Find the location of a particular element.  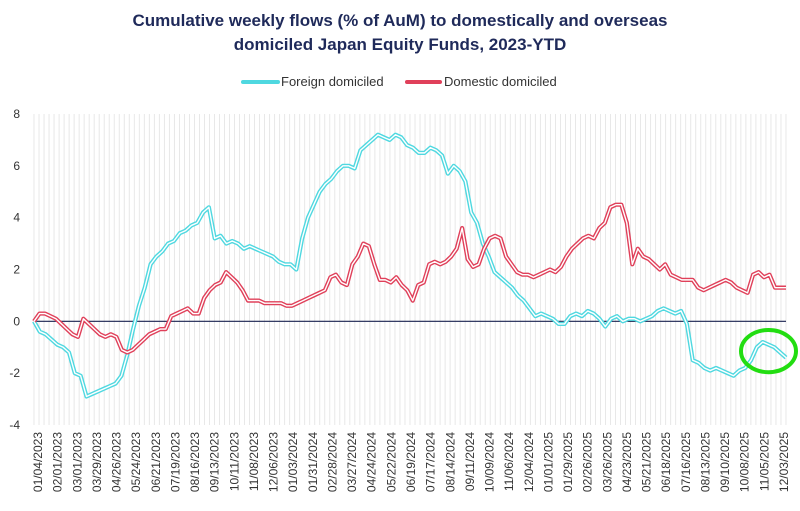

legend-label-domestic: Domestic domiciled is located at coordinates (500, 81).